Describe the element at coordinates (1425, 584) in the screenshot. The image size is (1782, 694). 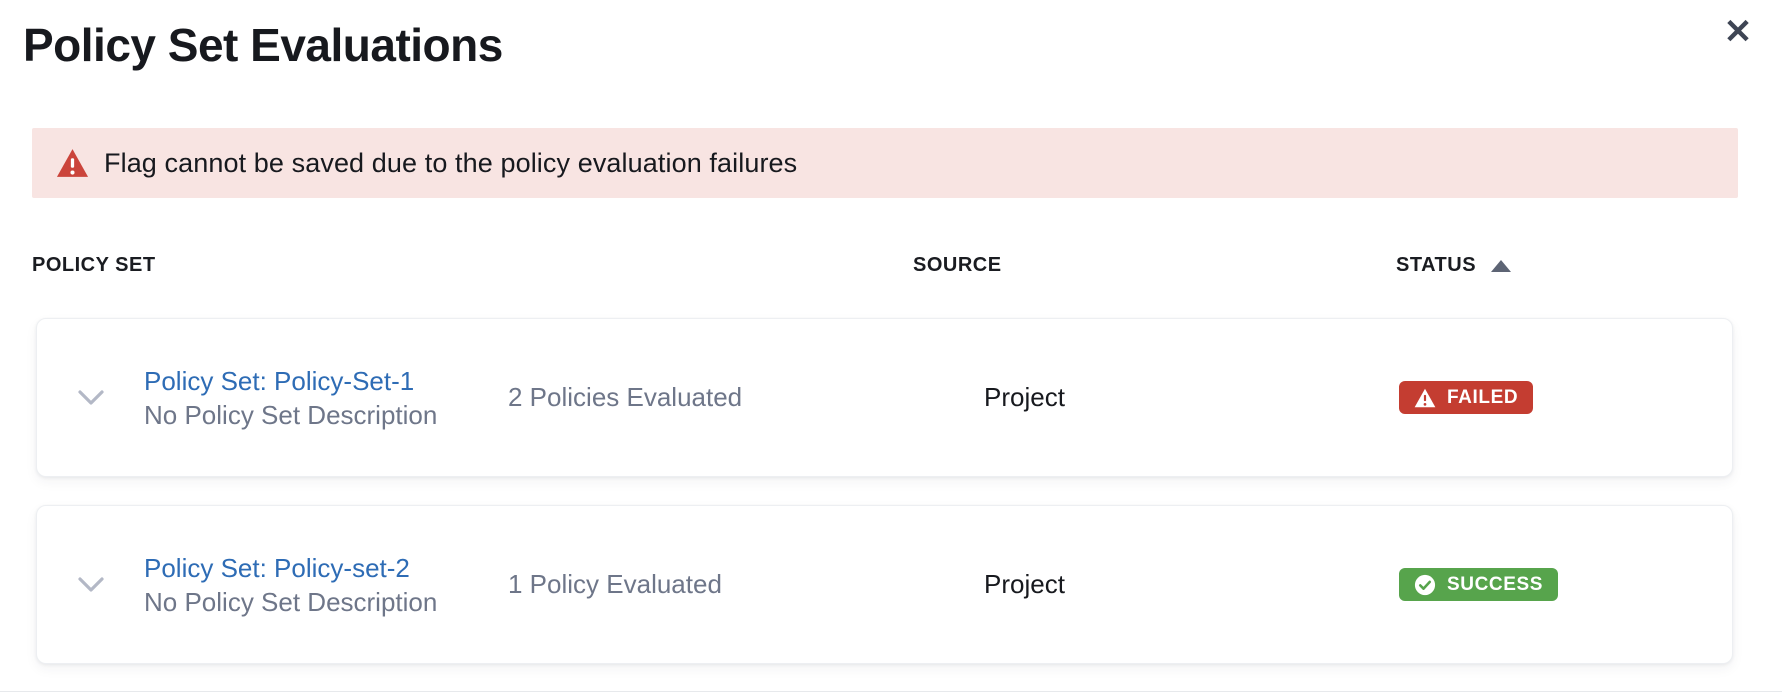
I see `check-circle-icon` at that location.